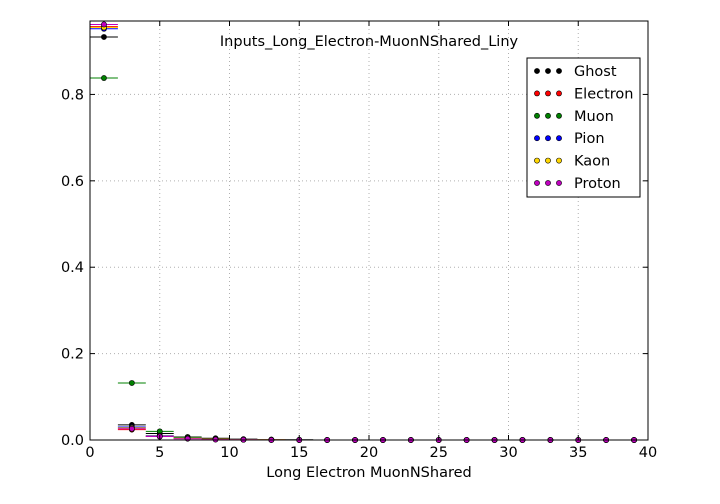 The width and height of the screenshot is (720, 504). What do you see at coordinates (72, 95) in the screenshot?
I see `y-tick-label: 0.8` at bounding box center [72, 95].